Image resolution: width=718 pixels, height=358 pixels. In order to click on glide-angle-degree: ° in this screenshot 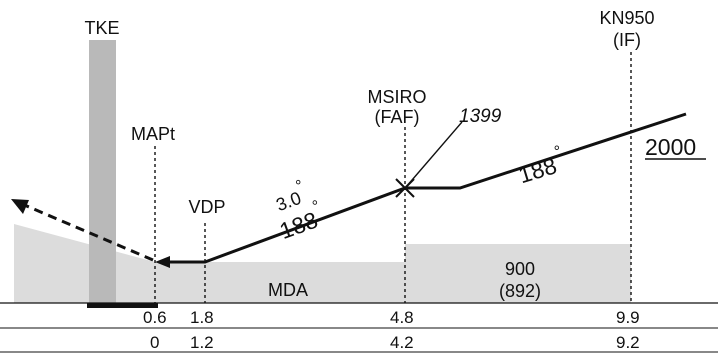, I will do `click(300, 186)`.